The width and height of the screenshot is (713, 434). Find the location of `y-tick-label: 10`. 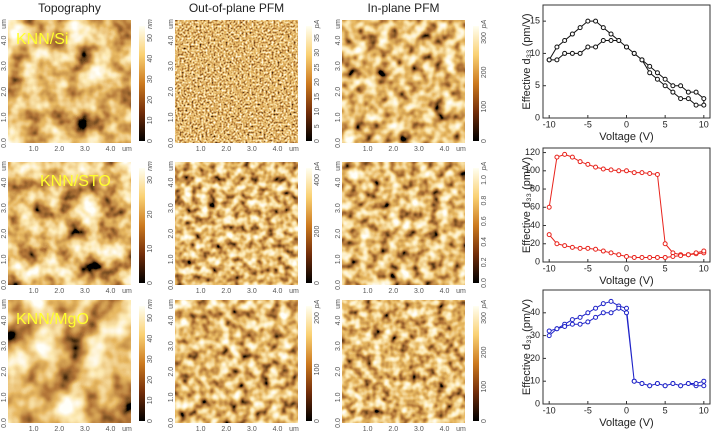

y-tick-label: 10 is located at coordinates (535, 53).